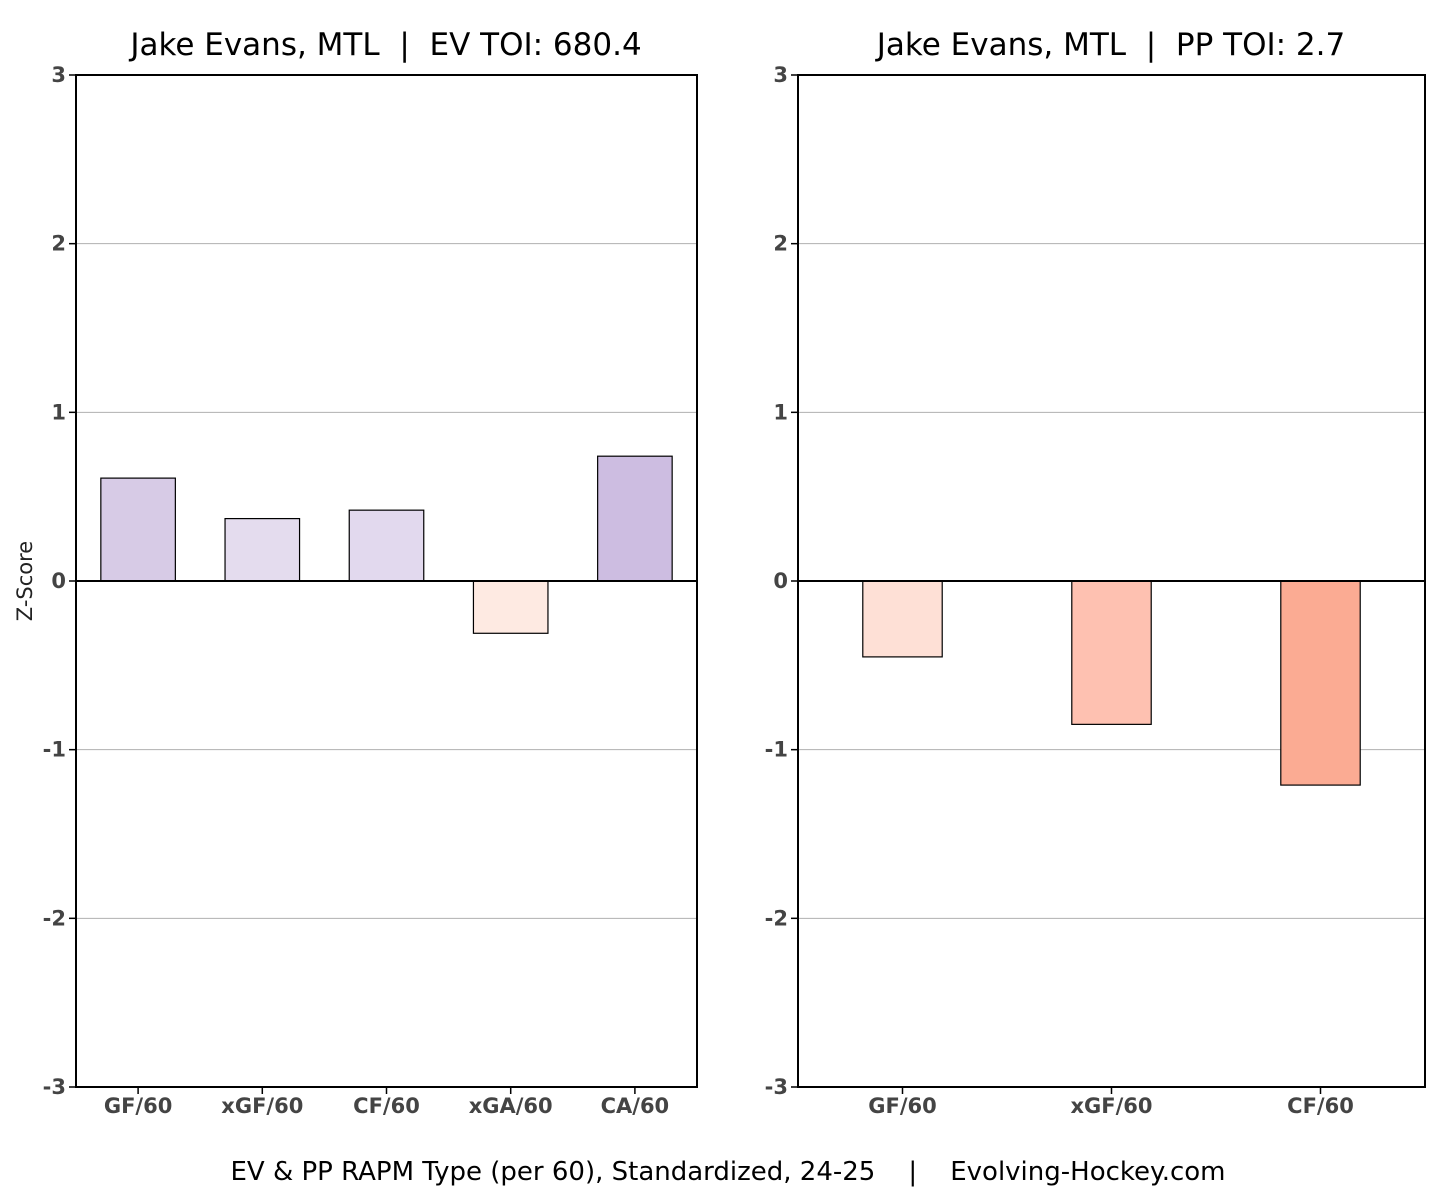 Image resolution: width=1456 pixels, height=1199 pixels. Describe the element at coordinates (776, 918) in the screenshot. I see `pp-y-tick-label: -2` at that location.